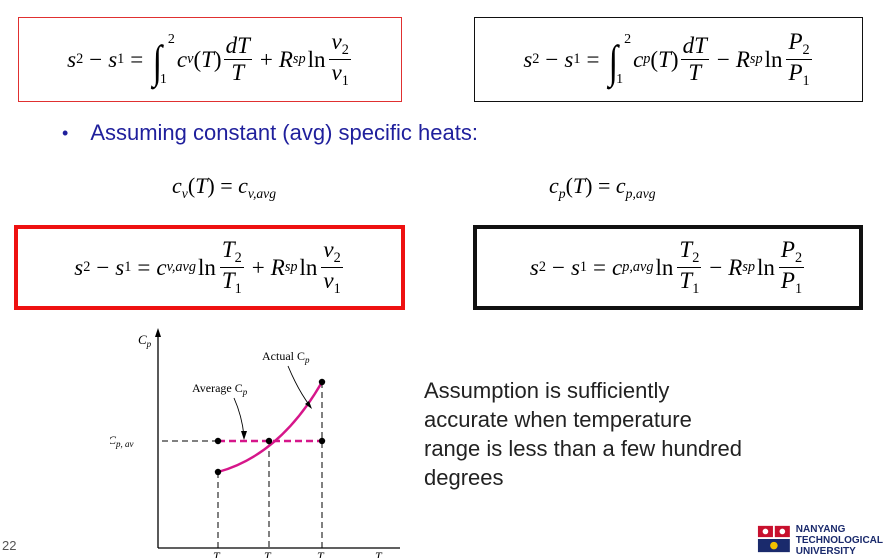  What do you see at coordinates (9, 545) in the screenshot?
I see `page-number: 22` at bounding box center [9, 545].